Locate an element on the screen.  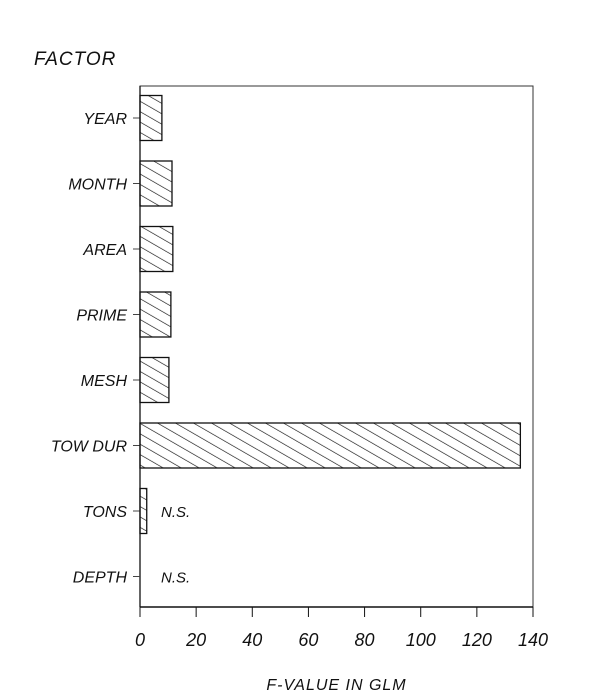
category-label: MONTH is located at coordinates (97, 185).